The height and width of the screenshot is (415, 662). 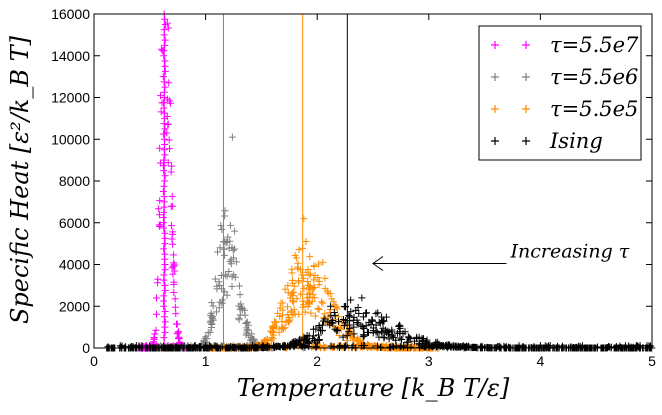 What do you see at coordinates (429, 361) in the screenshot?
I see `x-tick-label: 3` at bounding box center [429, 361].